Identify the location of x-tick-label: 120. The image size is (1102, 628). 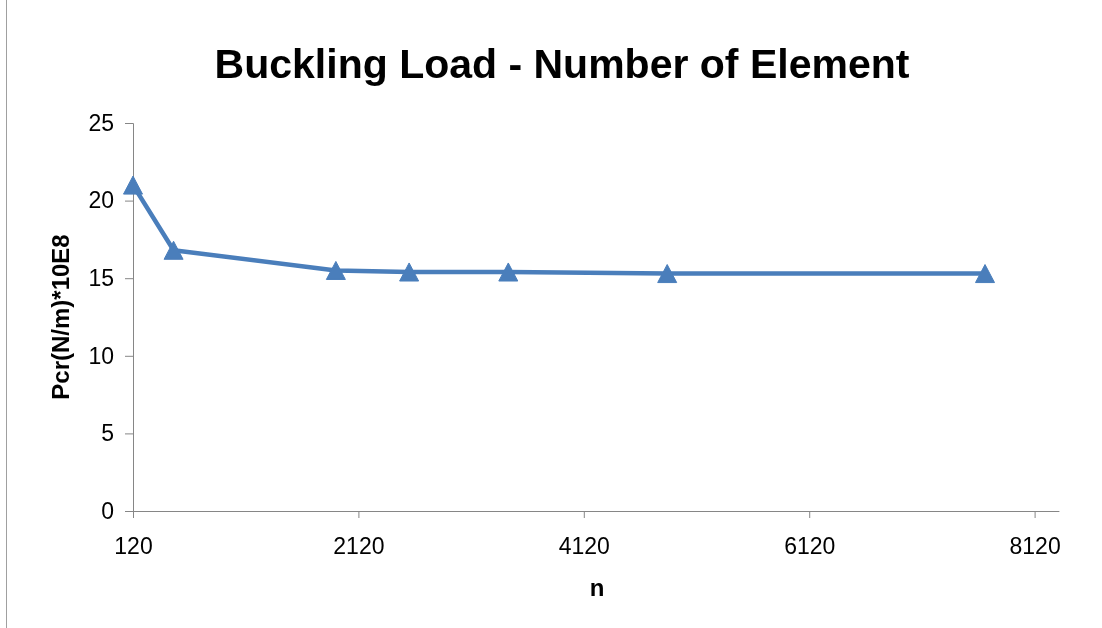
(133, 546).